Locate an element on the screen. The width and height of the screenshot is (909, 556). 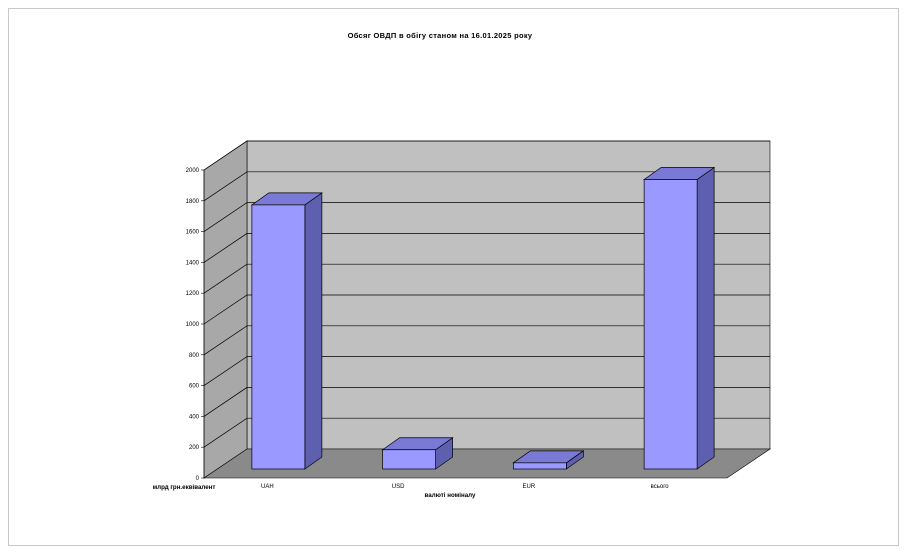
y-tick-label: 0 is located at coordinates (198, 479).